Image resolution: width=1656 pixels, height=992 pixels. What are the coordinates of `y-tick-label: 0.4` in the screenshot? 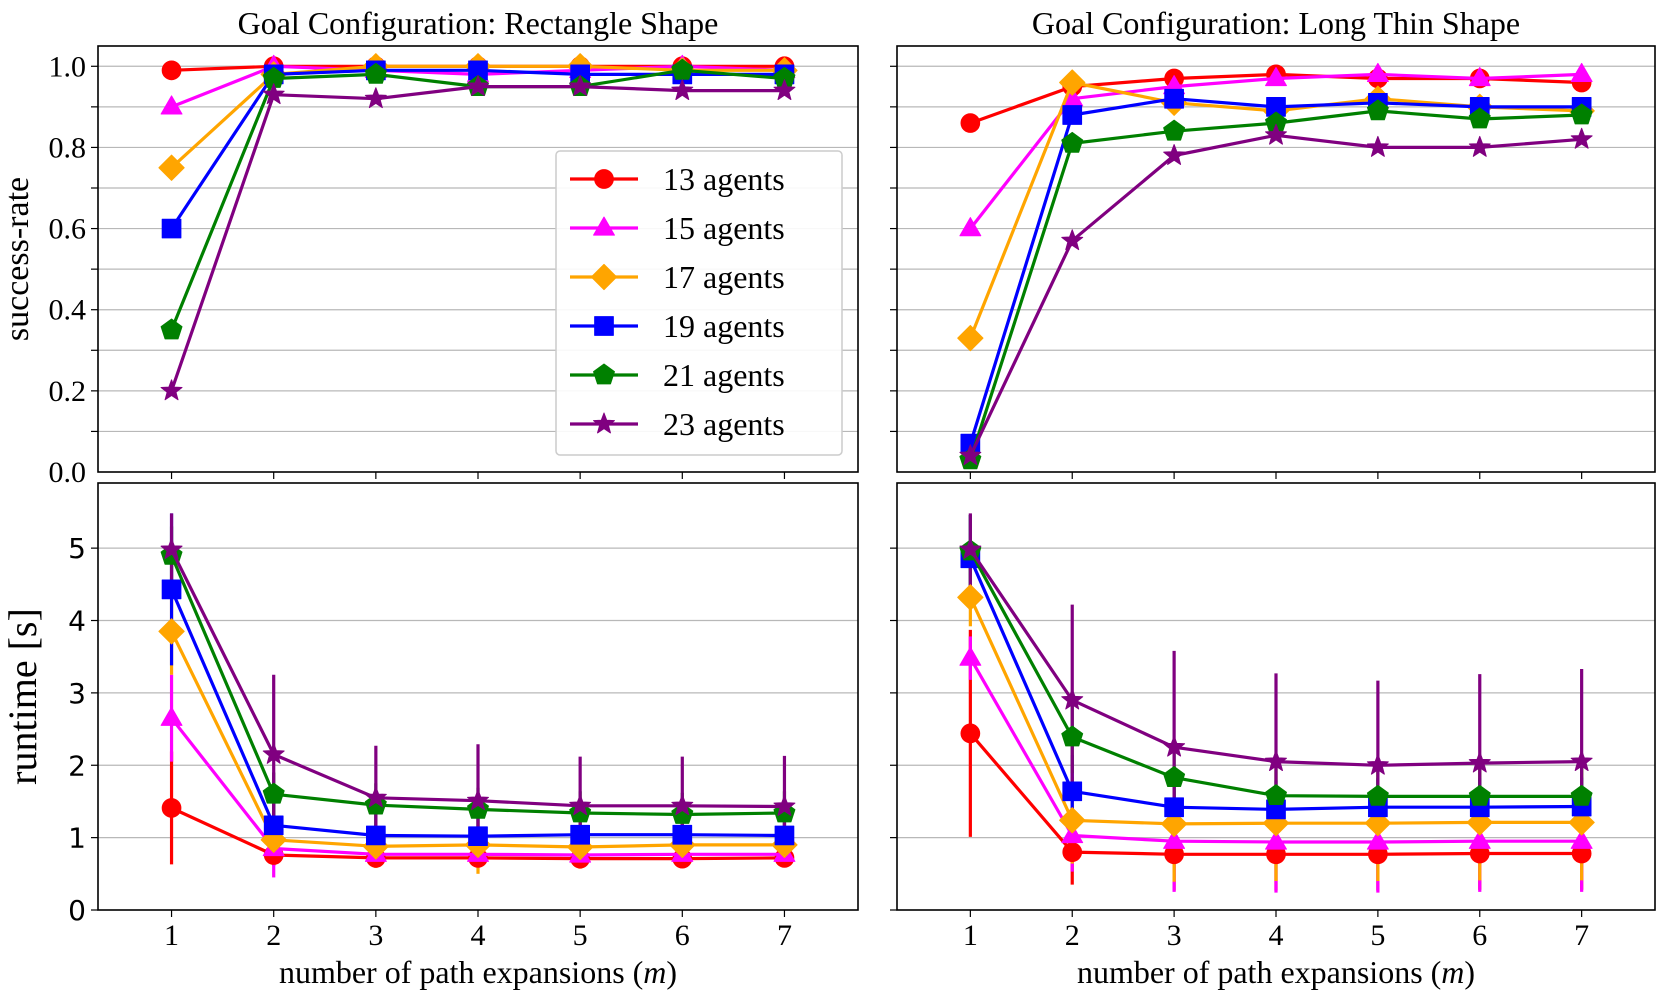 It's located at (68, 310).